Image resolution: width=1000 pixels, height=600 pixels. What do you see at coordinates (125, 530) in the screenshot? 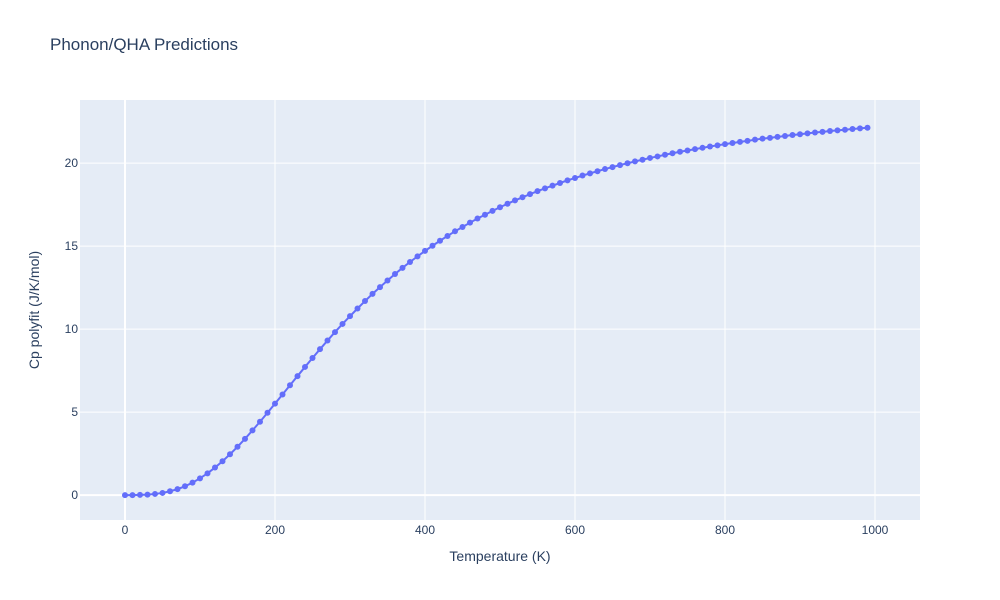
I see `x-tick-label: 0` at bounding box center [125, 530].